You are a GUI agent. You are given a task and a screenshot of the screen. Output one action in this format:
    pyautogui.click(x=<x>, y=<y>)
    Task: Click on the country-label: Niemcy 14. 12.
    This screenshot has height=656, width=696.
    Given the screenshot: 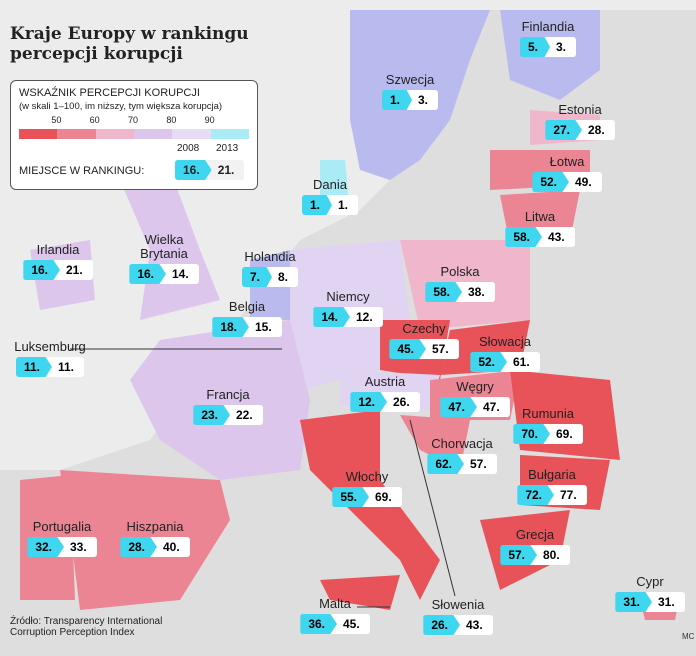 What is the action you would take?
    pyautogui.click(x=348, y=308)
    